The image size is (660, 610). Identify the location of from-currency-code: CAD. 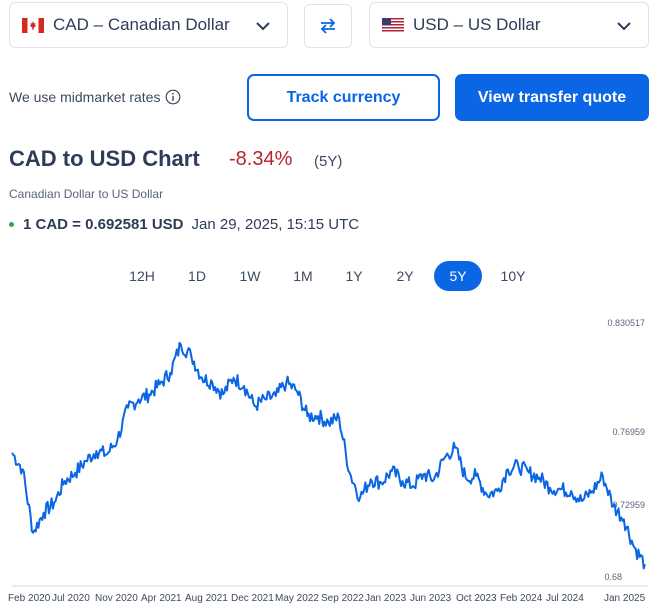
(71, 24).